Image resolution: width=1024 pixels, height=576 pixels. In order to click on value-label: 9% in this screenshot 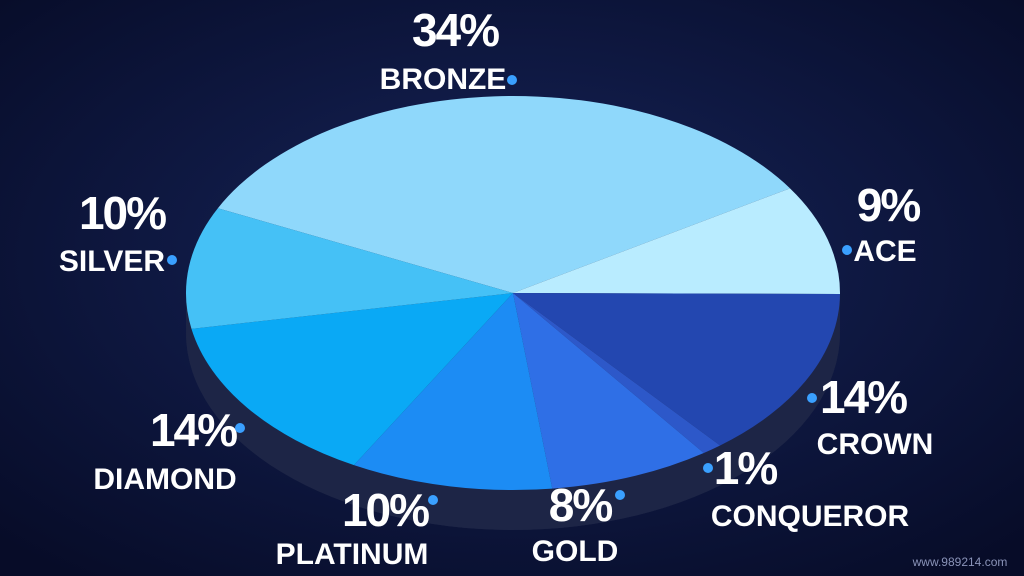, I will do `click(889, 205)`.